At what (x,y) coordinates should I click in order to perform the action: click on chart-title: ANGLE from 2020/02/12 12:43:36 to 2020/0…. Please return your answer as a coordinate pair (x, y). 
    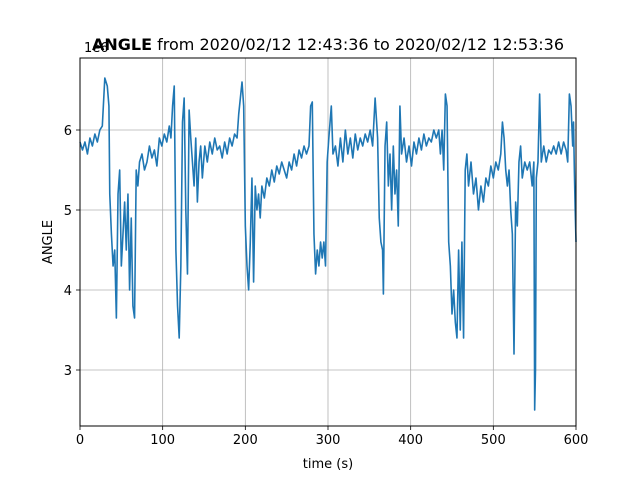
    Looking at the image, I should click on (328, 44).